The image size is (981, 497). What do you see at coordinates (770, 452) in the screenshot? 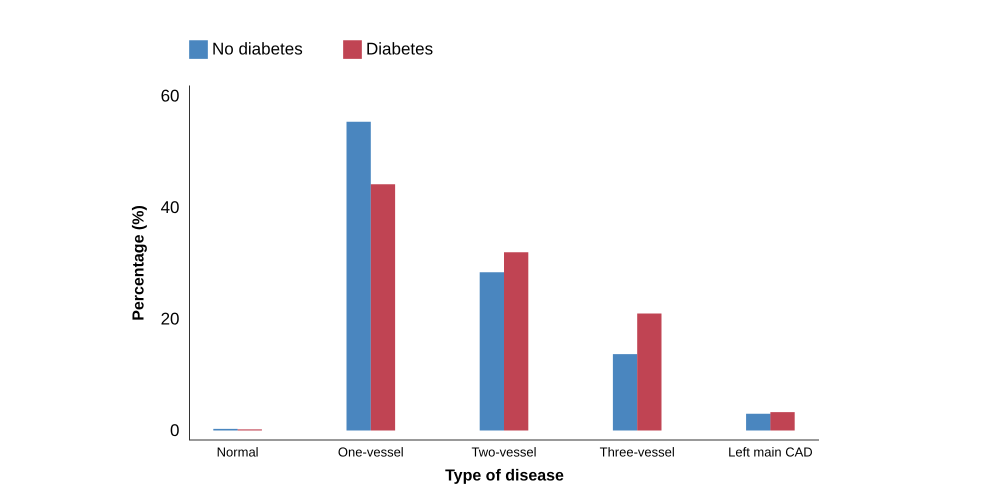
I see `x-tick-label: Left main CAD` at bounding box center [770, 452].